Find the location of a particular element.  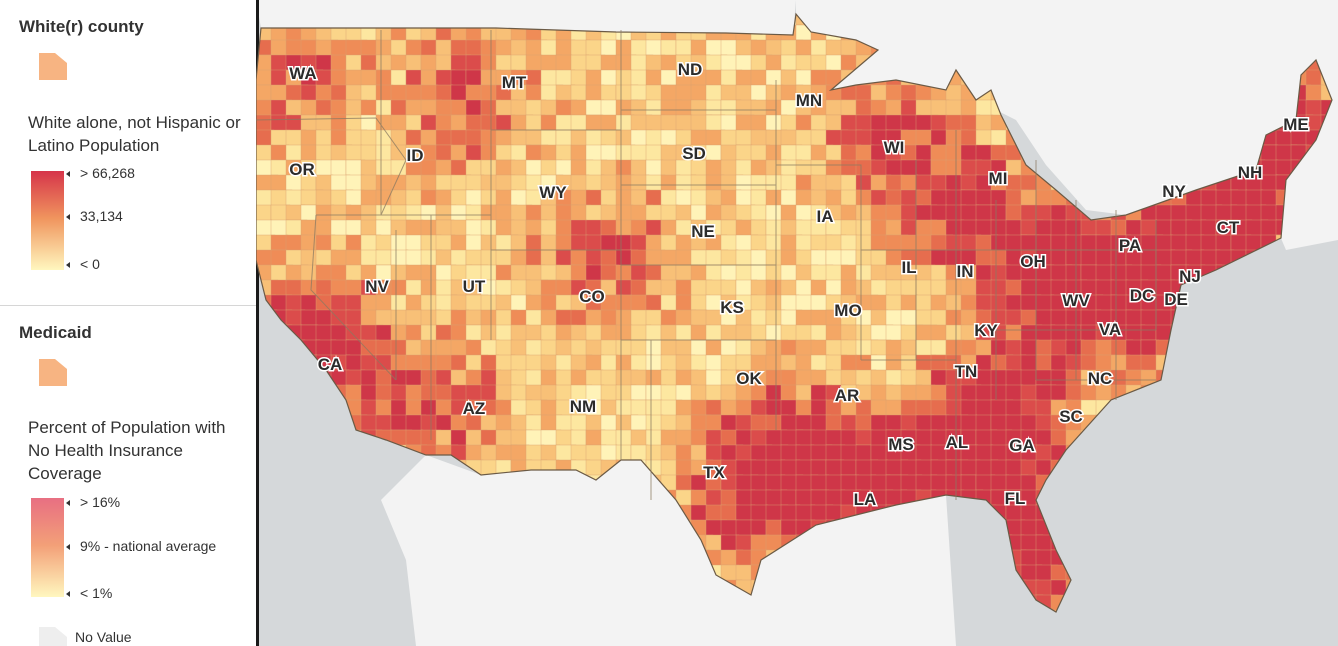

no-value-swatch-shape is located at coordinates (53, 636).